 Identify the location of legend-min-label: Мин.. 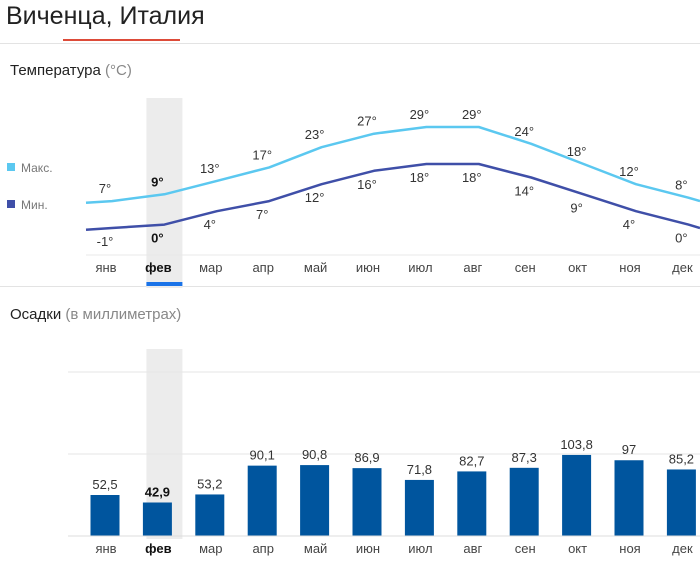
(34, 205).